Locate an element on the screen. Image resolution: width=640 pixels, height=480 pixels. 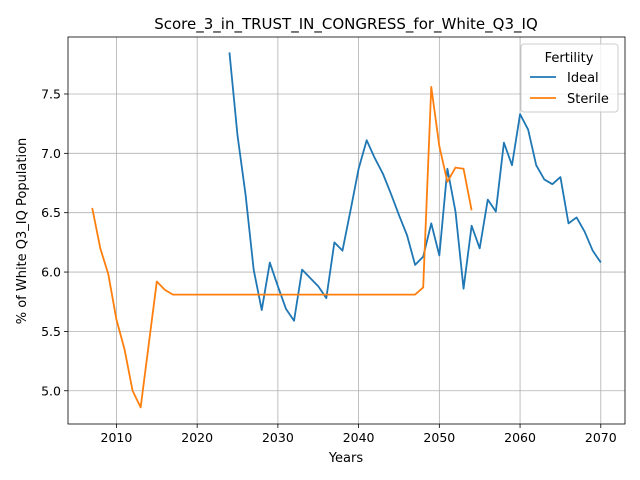
x-tick-label: 2010 is located at coordinates (117, 437).